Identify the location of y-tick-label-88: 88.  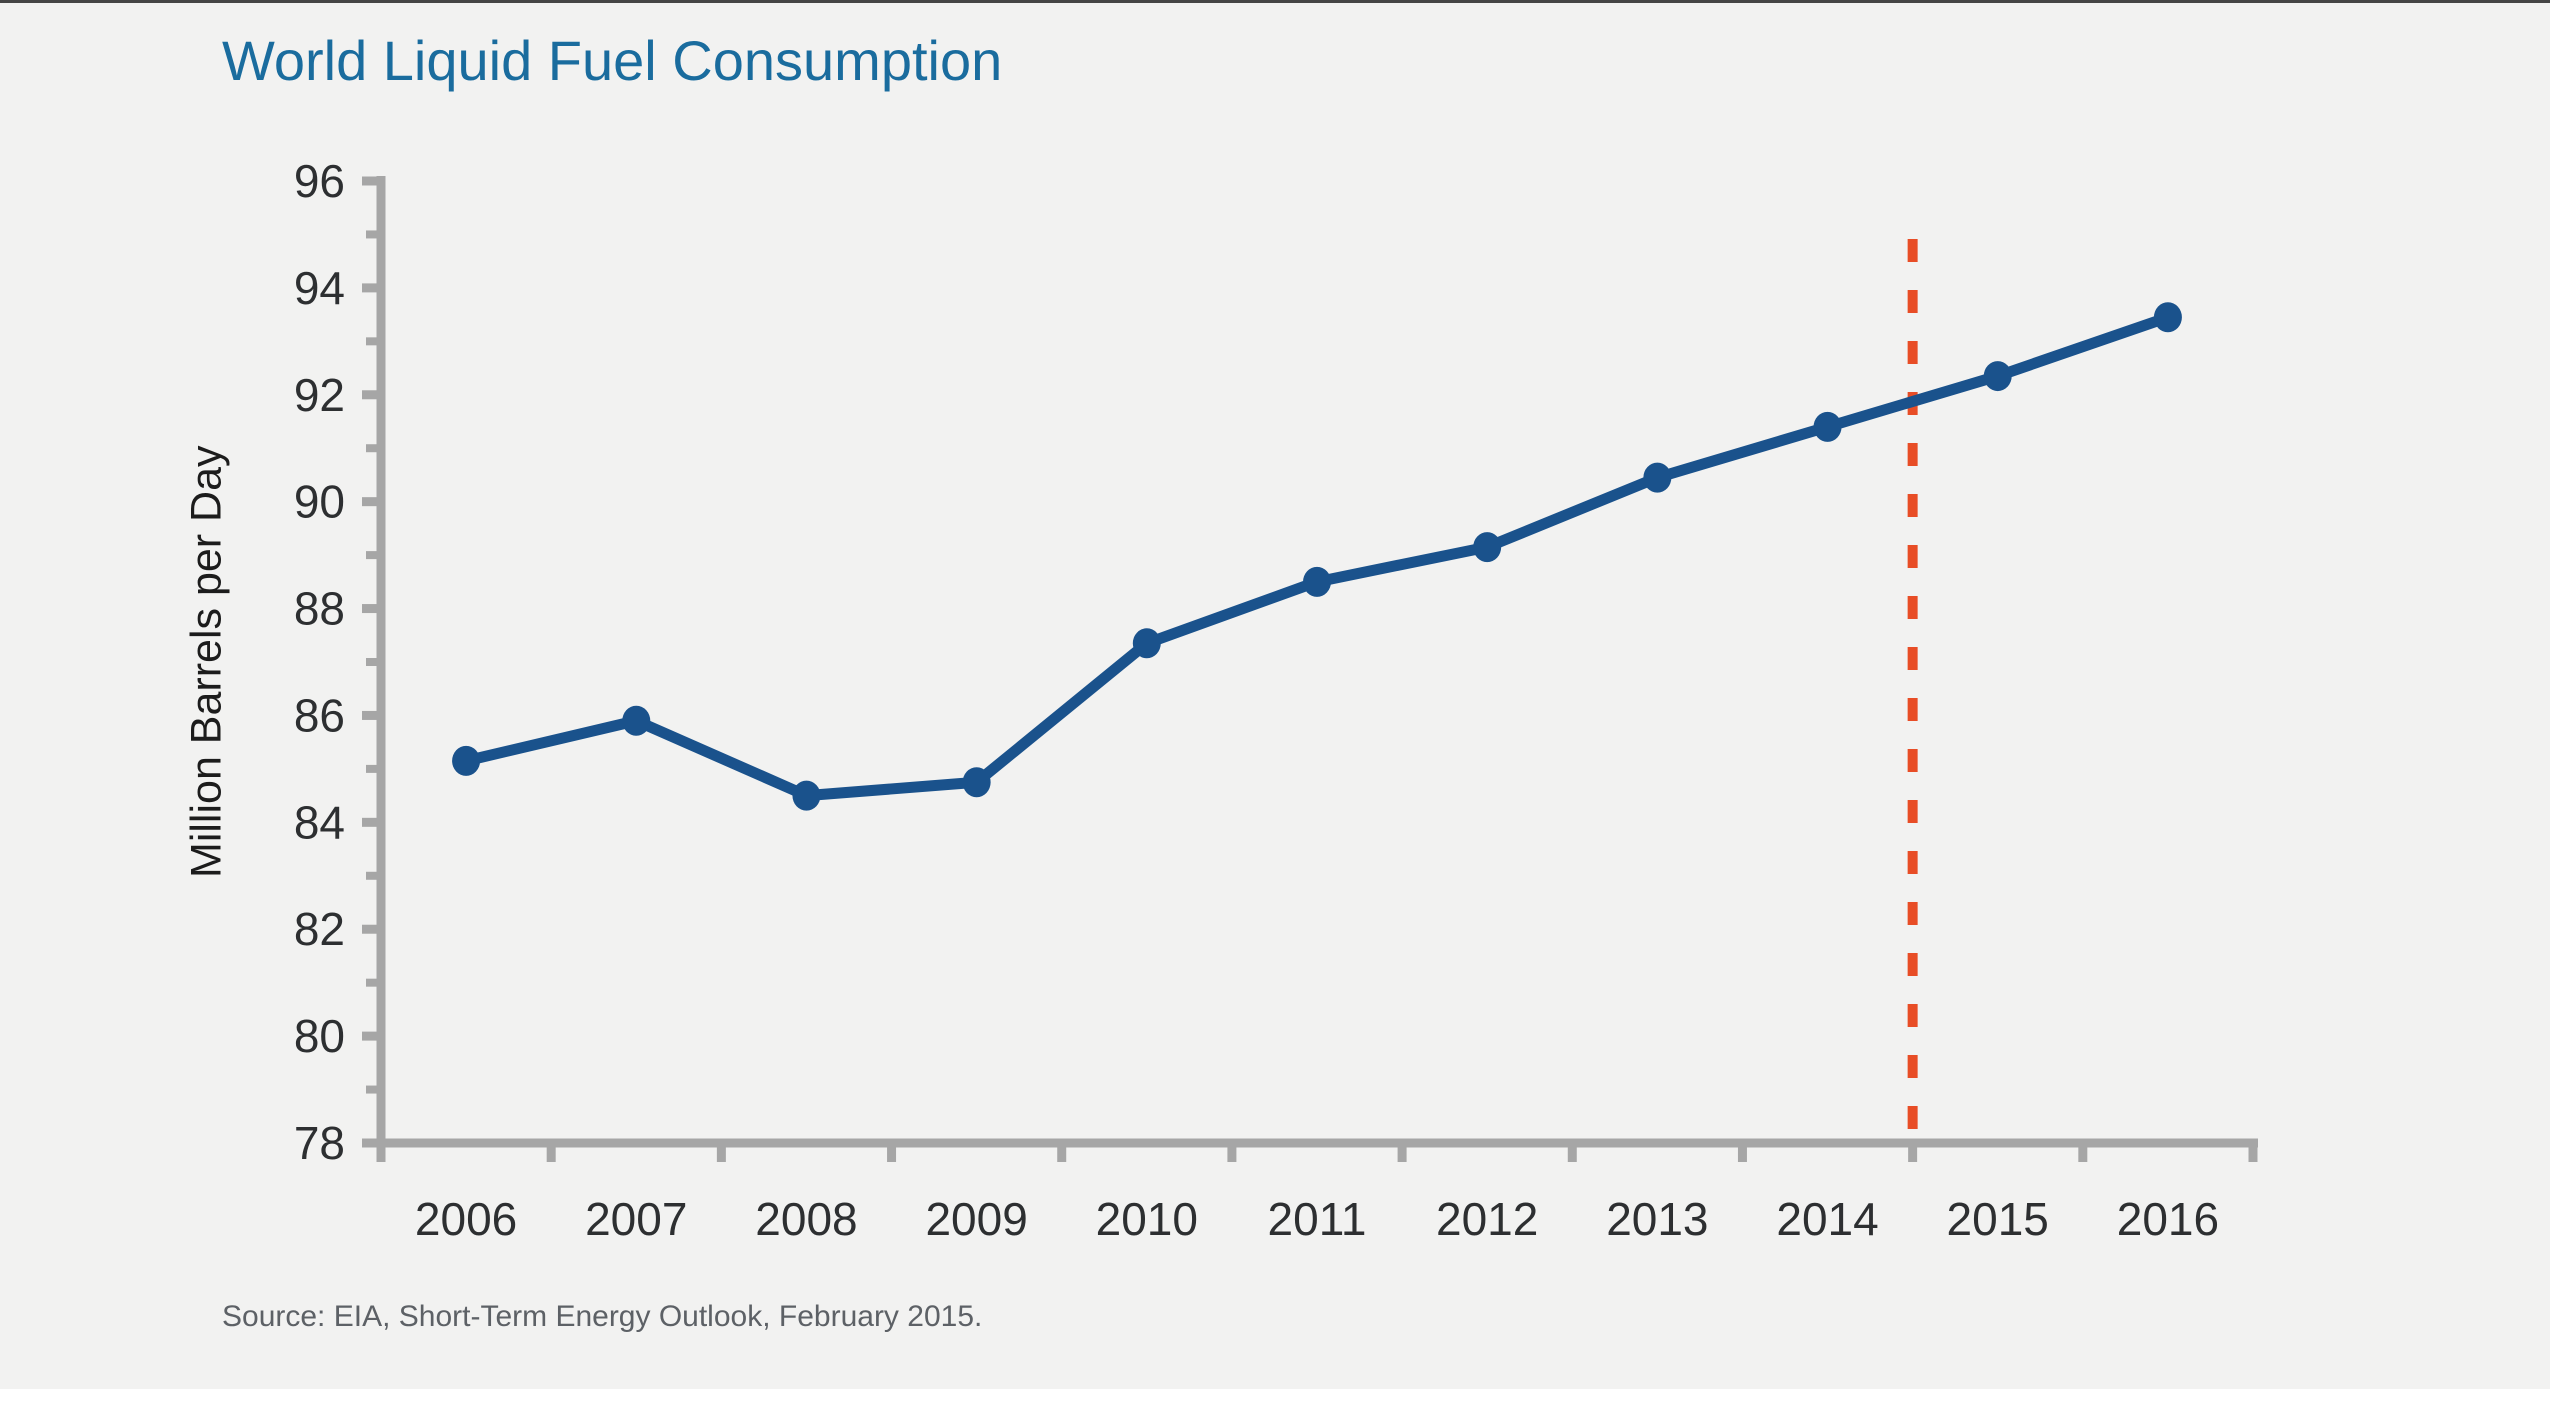
(319, 609).